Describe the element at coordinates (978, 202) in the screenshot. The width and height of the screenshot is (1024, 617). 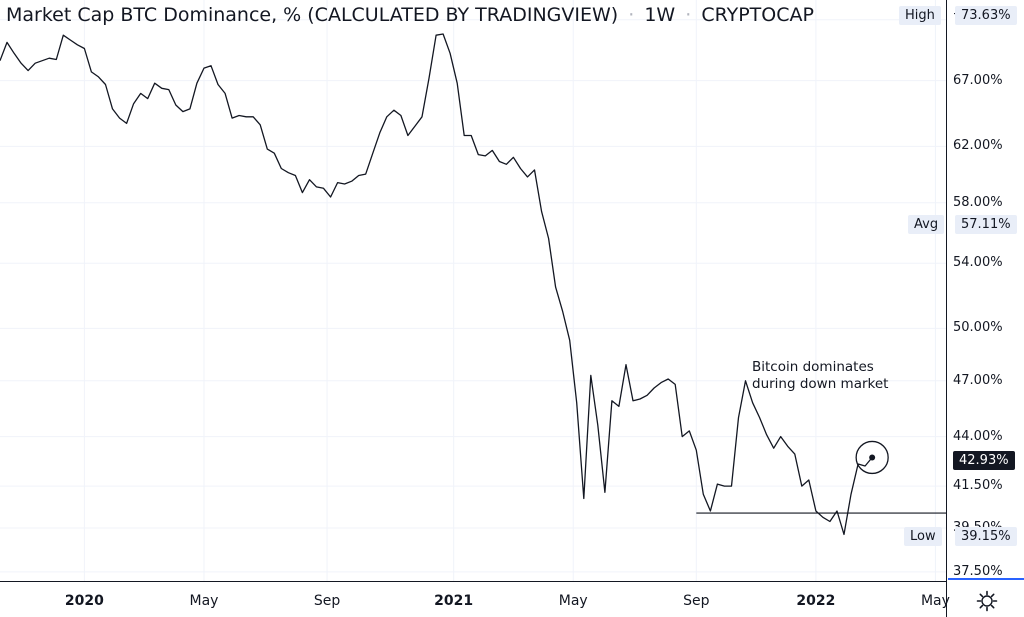
I see `y-tick-label: 58.00%` at that location.